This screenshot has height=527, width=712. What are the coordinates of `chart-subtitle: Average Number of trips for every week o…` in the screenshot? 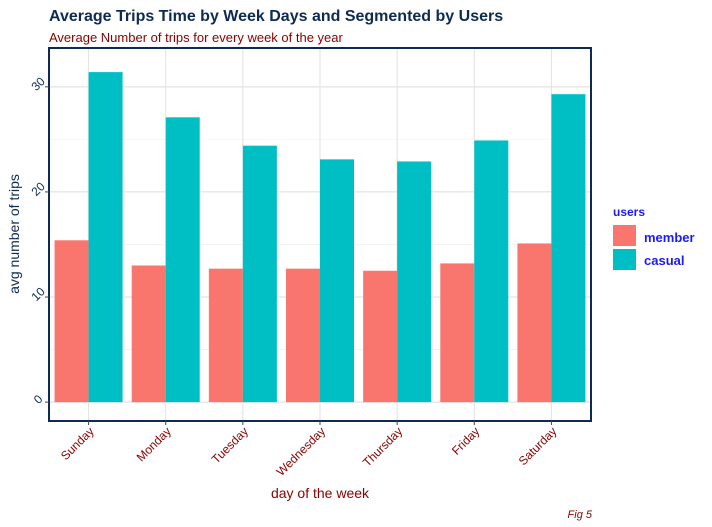 It's located at (196, 37).